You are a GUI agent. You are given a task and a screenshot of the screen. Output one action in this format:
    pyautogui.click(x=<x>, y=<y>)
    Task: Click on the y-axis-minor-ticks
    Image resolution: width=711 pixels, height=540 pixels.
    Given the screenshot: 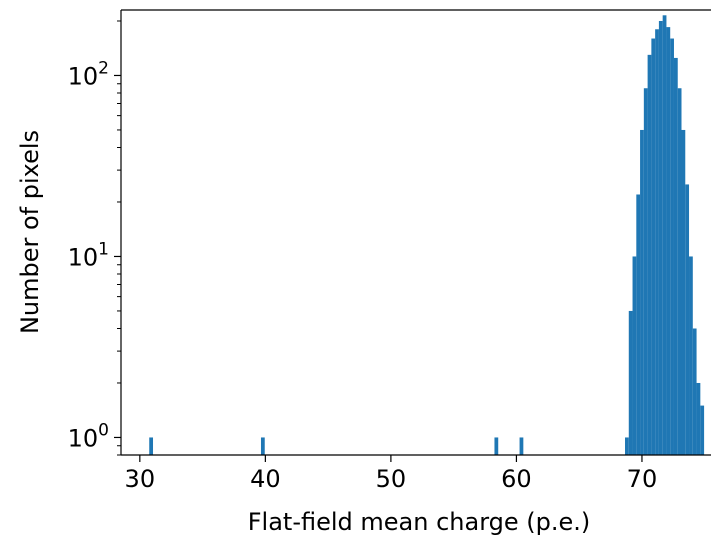 What is the action you would take?
    pyautogui.click(x=119, y=238)
    